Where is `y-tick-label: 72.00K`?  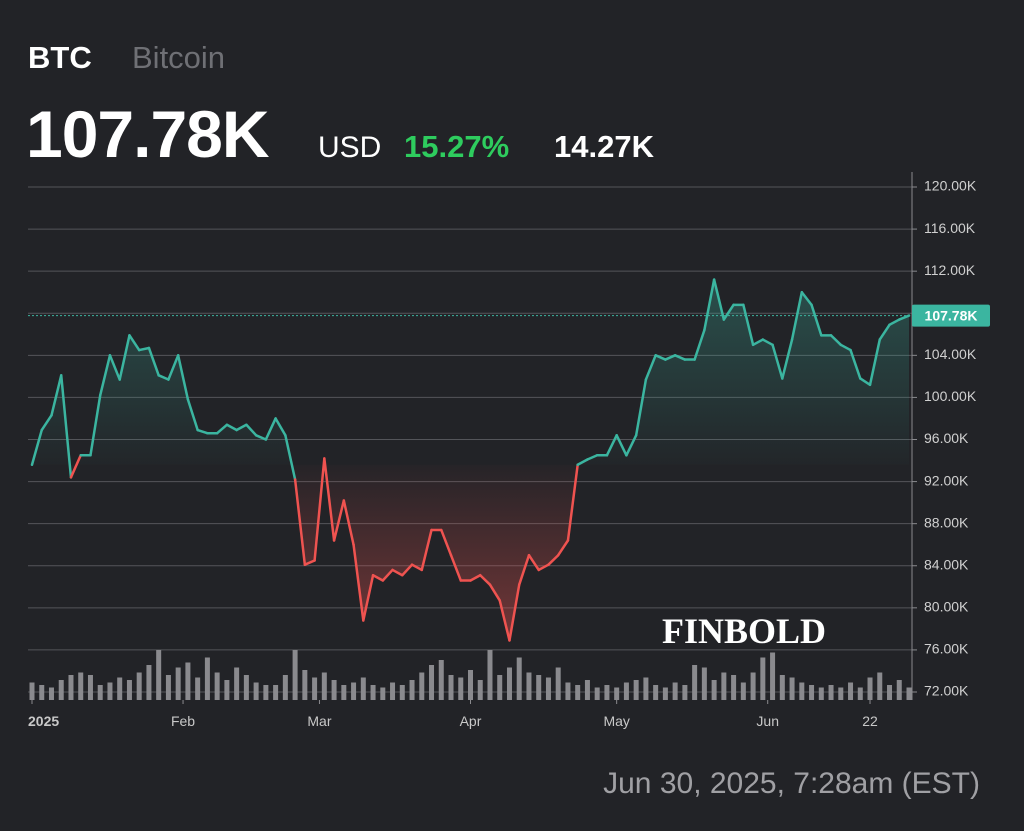 y-tick-label: 72.00K is located at coordinates (946, 691).